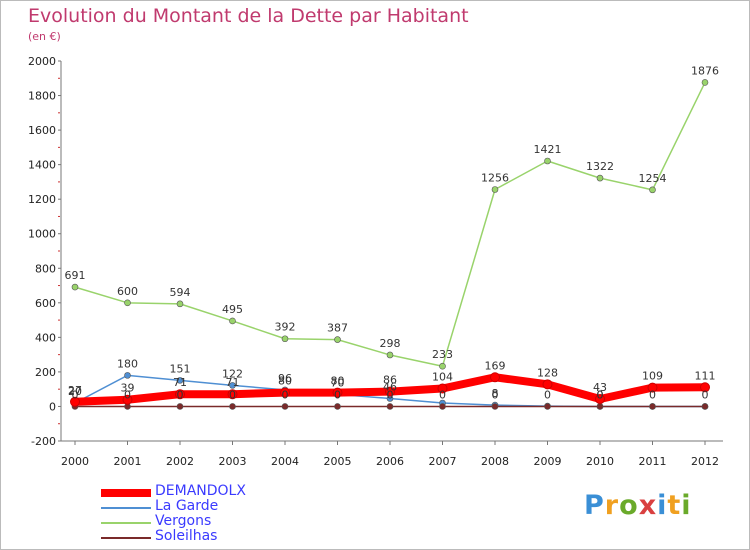 The image size is (750, 550). I want to click on data-label-vergons: 298, so click(390, 343).